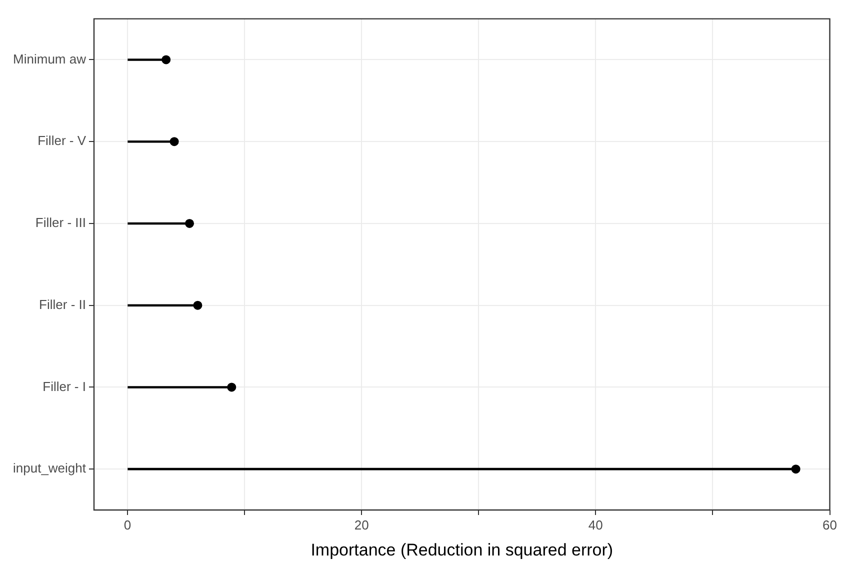  I want to click on x-tick-label: 0, so click(128, 524).